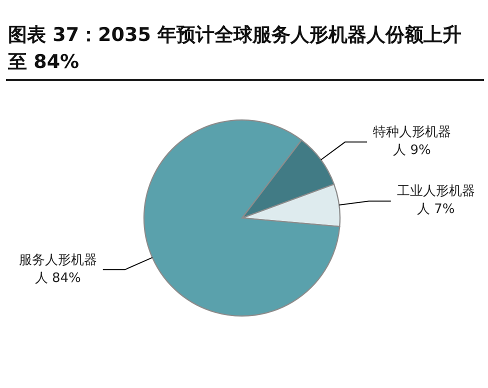  What do you see at coordinates (58, 270) in the screenshot?
I see `slice-label: 服务人形机器人 84%` at bounding box center [58, 270].